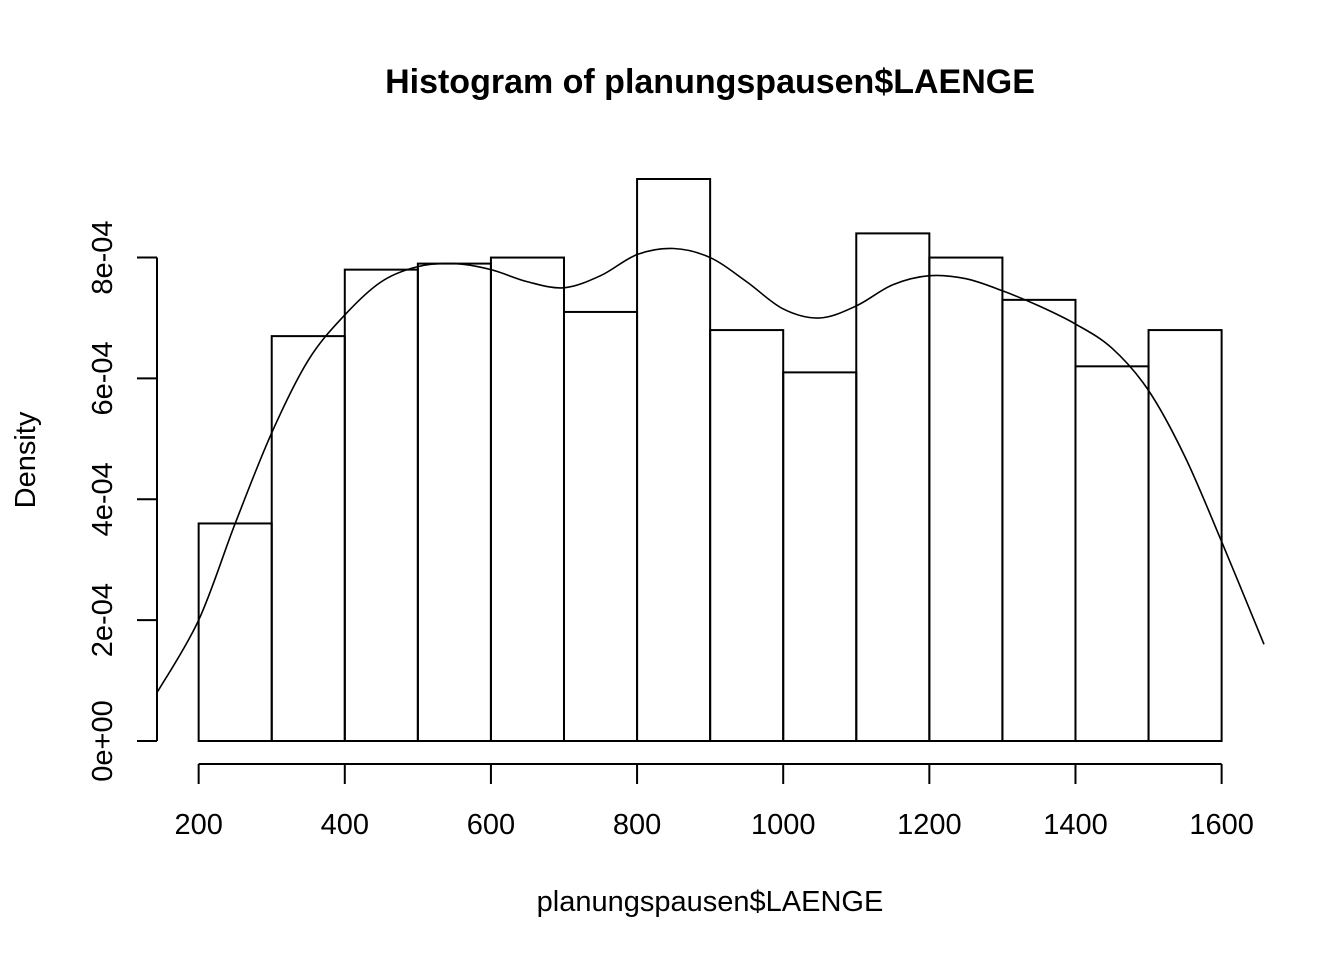 This screenshot has width=1344, height=960. What do you see at coordinates (491, 825) in the screenshot?
I see `x-tick-label: 600` at bounding box center [491, 825].